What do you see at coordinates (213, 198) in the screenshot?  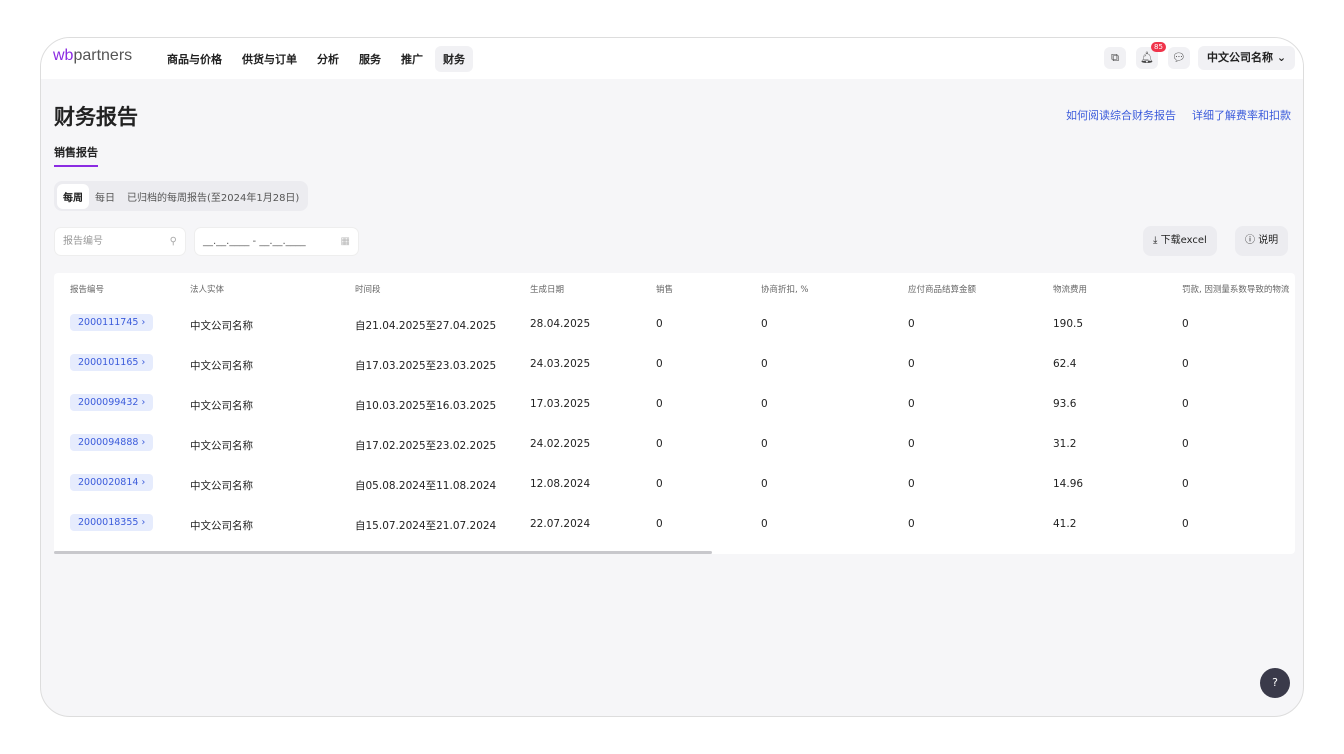 I see `segment-archived: 已归档的每周报告(至2024年1月28日)` at bounding box center [213, 198].